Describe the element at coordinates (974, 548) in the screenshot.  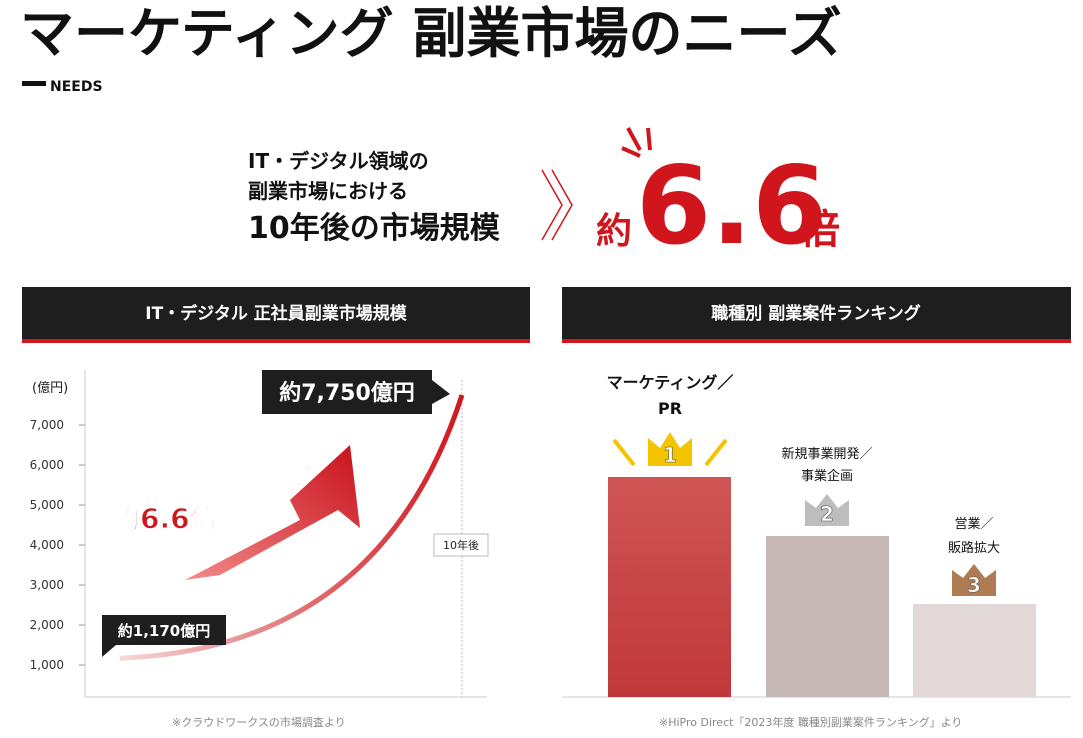
I see `rank-label: 販路拡大` at that location.